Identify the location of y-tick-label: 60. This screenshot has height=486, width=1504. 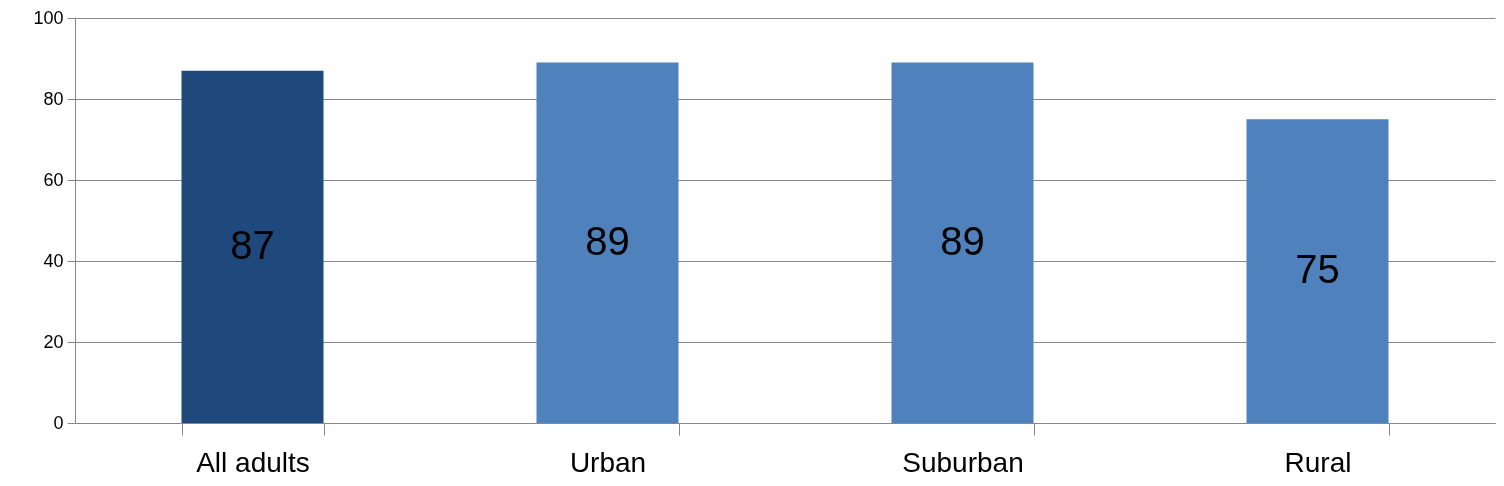
(53, 179).